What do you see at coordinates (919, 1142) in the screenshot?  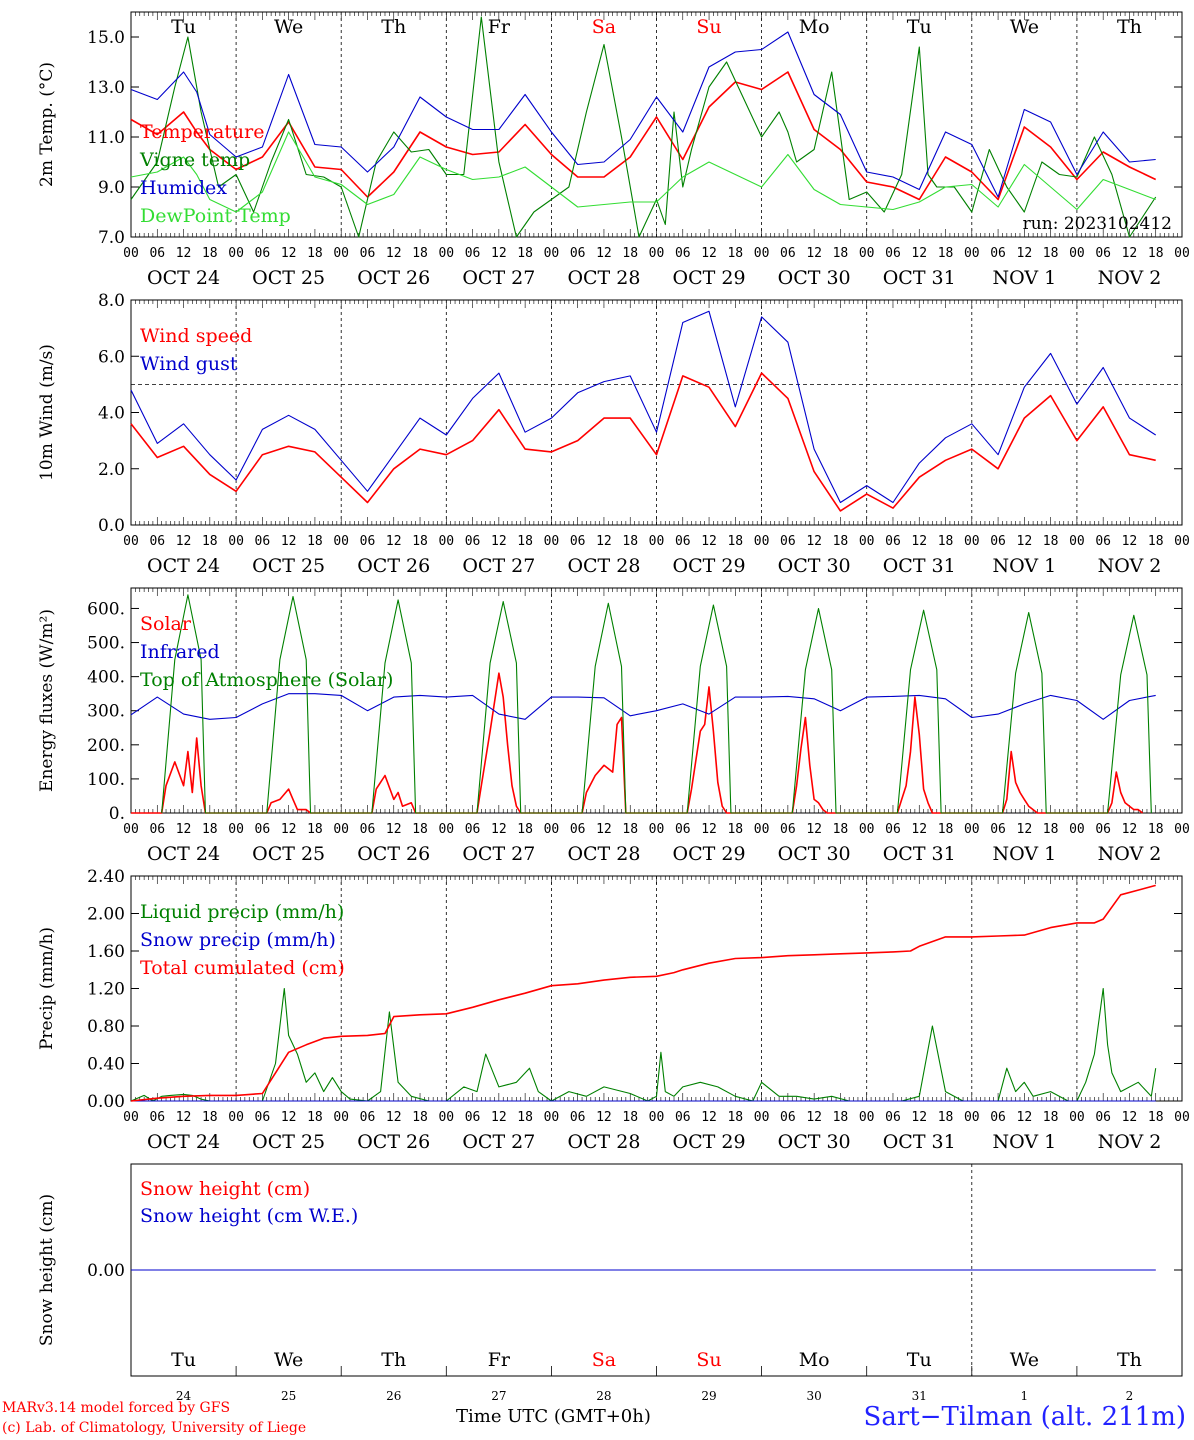 I see `precip-date-label: OCT 31` at bounding box center [919, 1142].